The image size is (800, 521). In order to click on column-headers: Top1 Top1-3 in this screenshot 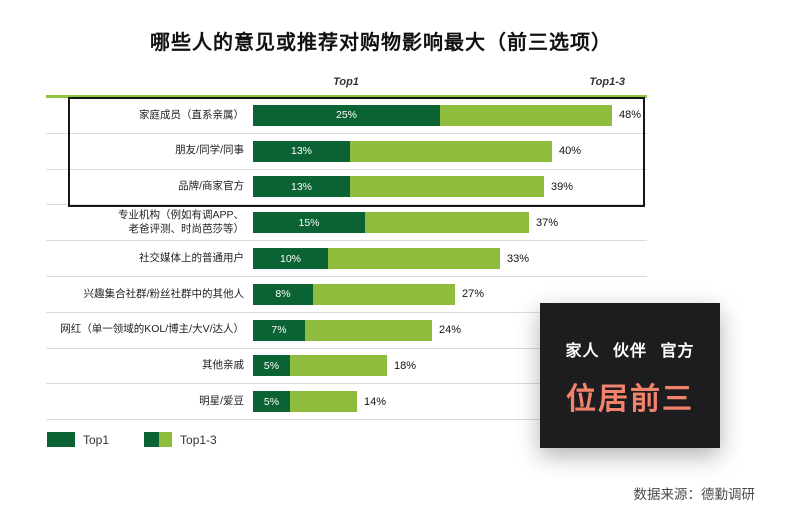, I will do `click(346, 84)`.